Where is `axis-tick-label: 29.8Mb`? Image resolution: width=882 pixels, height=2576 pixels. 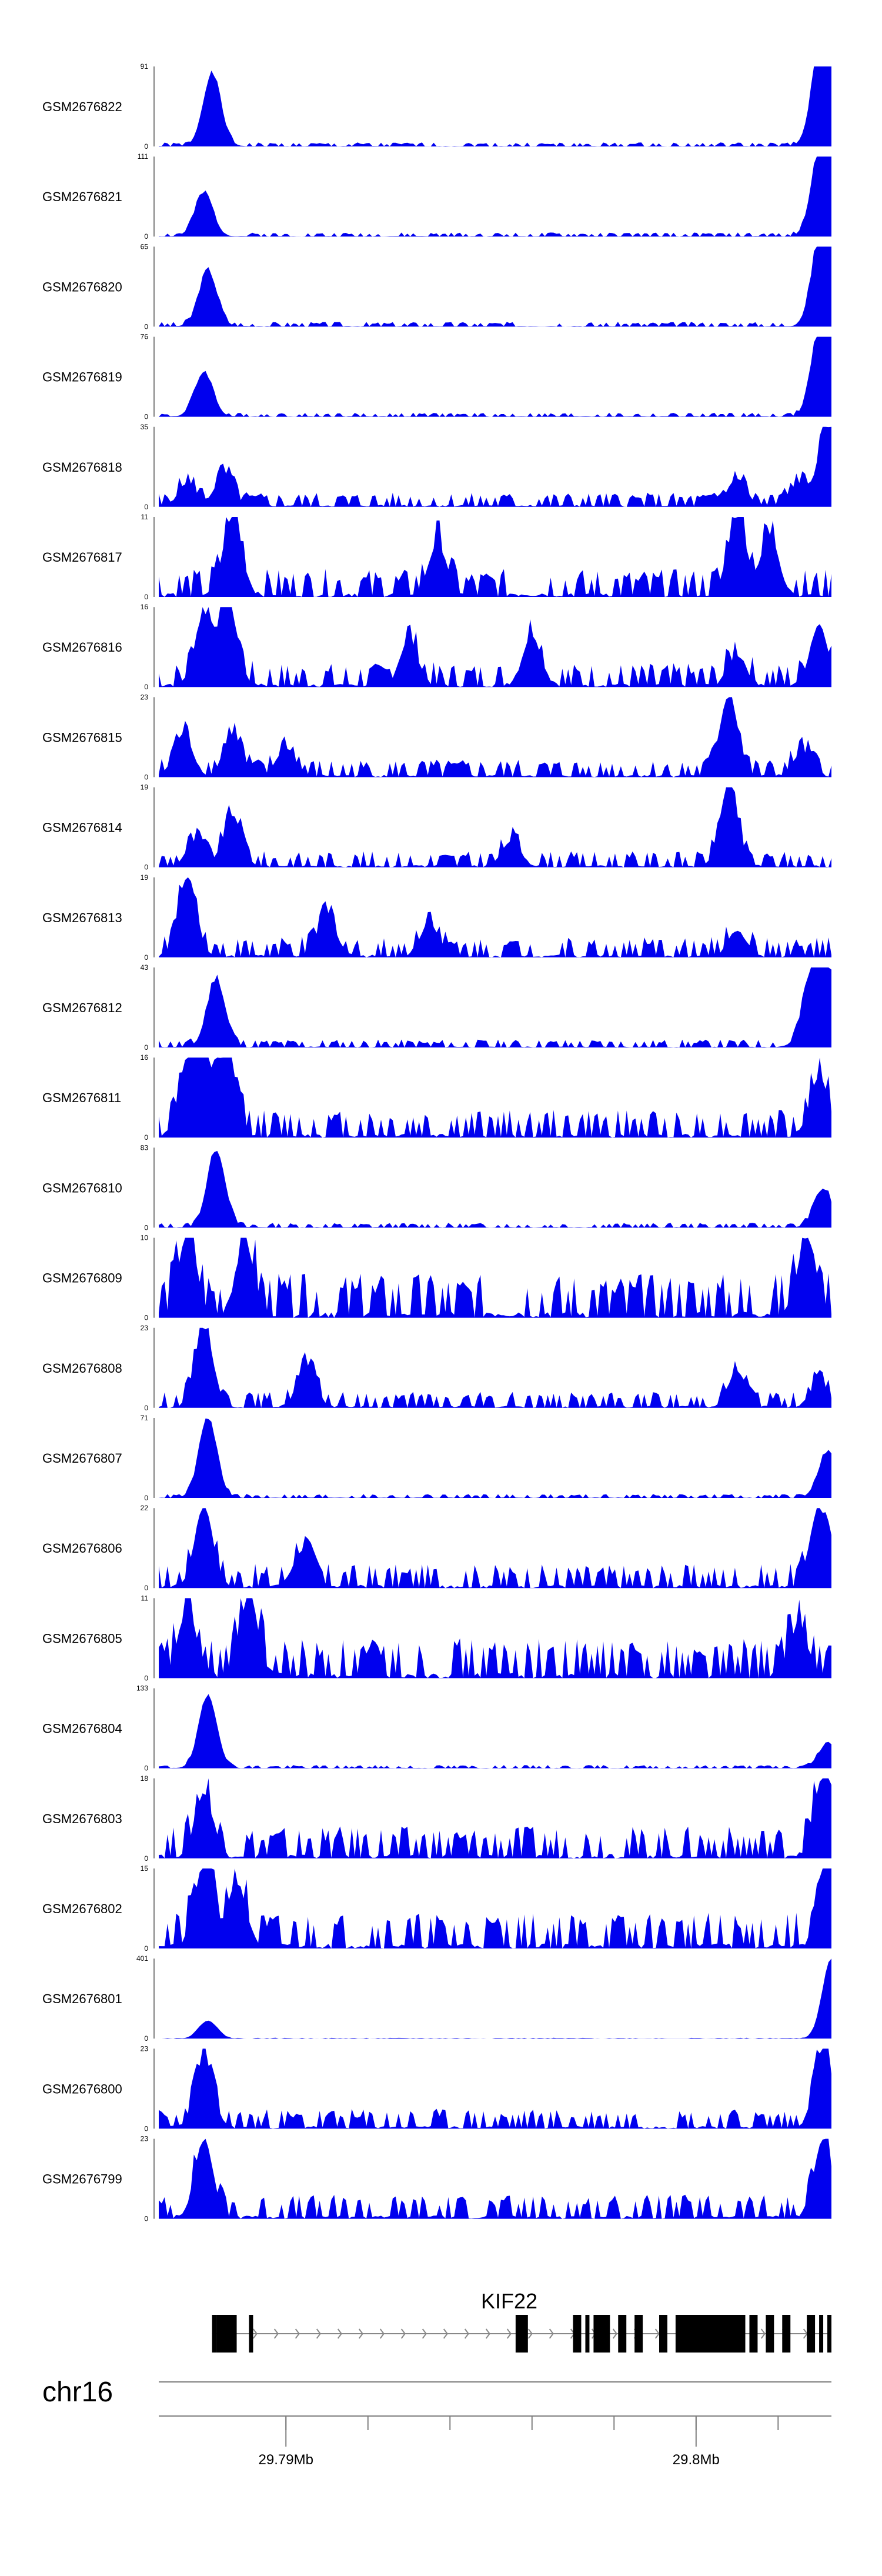
axis-tick-label: 29.8Mb is located at coordinates (696, 2460).